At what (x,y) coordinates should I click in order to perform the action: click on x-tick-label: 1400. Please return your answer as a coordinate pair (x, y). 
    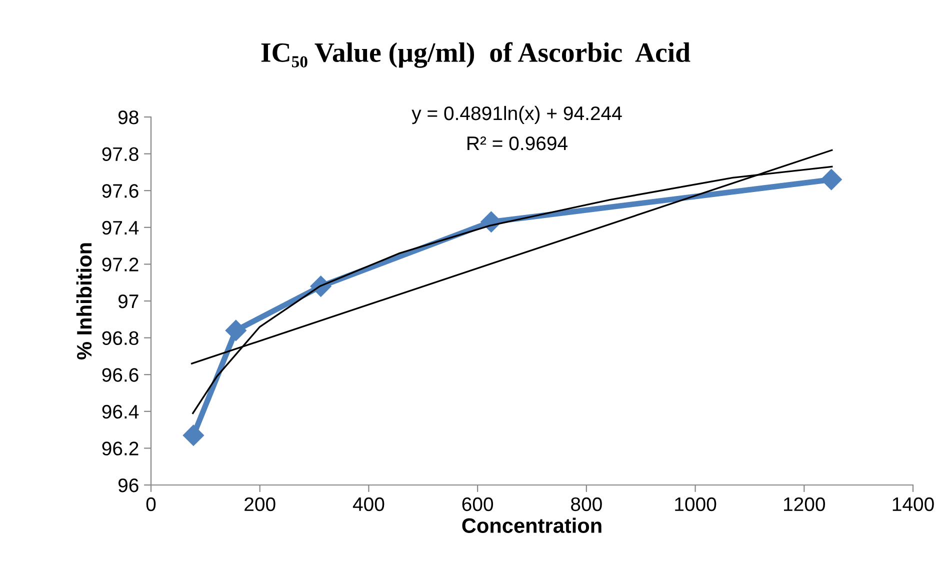
    Looking at the image, I should click on (913, 504).